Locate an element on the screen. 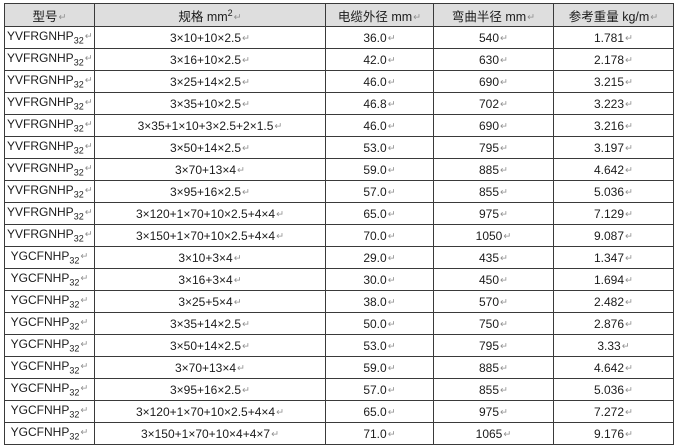 The width and height of the screenshot is (677, 447). bend-radius-text: 750 is located at coordinates (489, 323).